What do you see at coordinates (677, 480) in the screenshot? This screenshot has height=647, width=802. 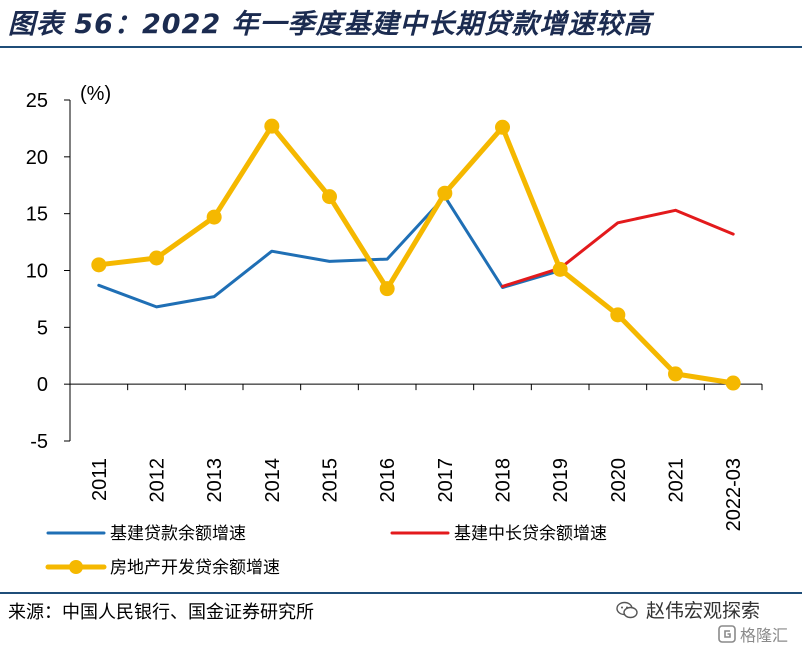 I see `x-tick-label: 2021` at bounding box center [677, 480].